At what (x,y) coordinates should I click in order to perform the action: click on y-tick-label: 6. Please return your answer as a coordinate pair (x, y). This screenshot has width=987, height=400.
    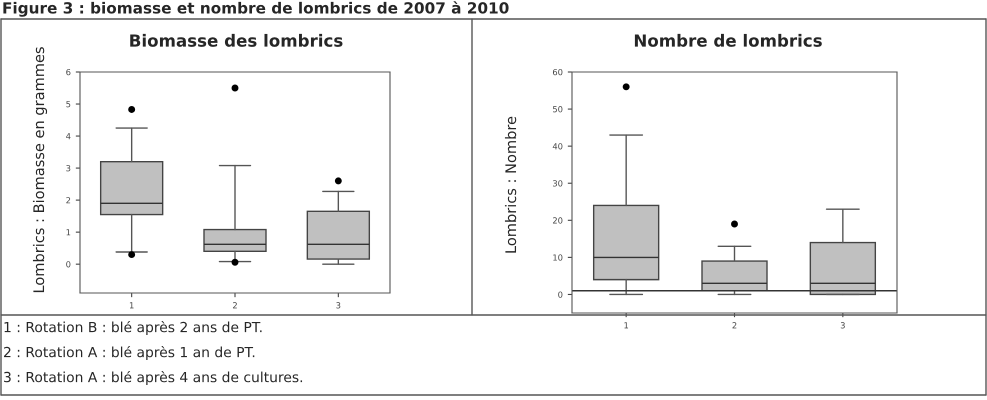
    Looking at the image, I should click on (68, 72).